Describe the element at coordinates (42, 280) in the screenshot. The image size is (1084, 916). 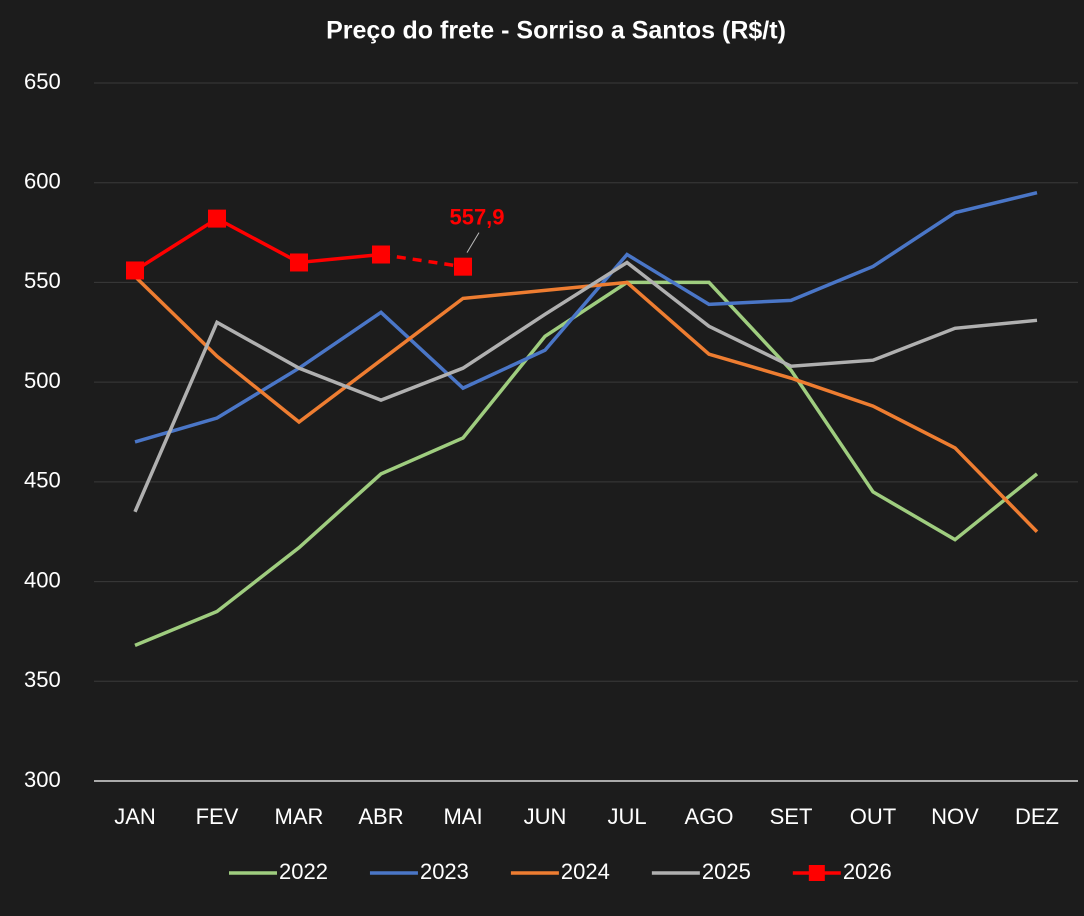
I see `y-tick-label: 550` at that location.